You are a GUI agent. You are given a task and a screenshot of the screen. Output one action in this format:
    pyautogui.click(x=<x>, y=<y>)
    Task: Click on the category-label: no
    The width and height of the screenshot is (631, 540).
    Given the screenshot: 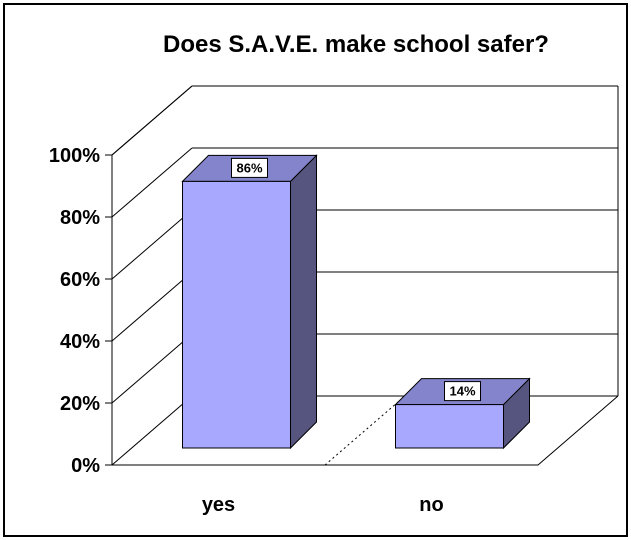 What is the action you would take?
    pyautogui.click(x=431, y=505)
    